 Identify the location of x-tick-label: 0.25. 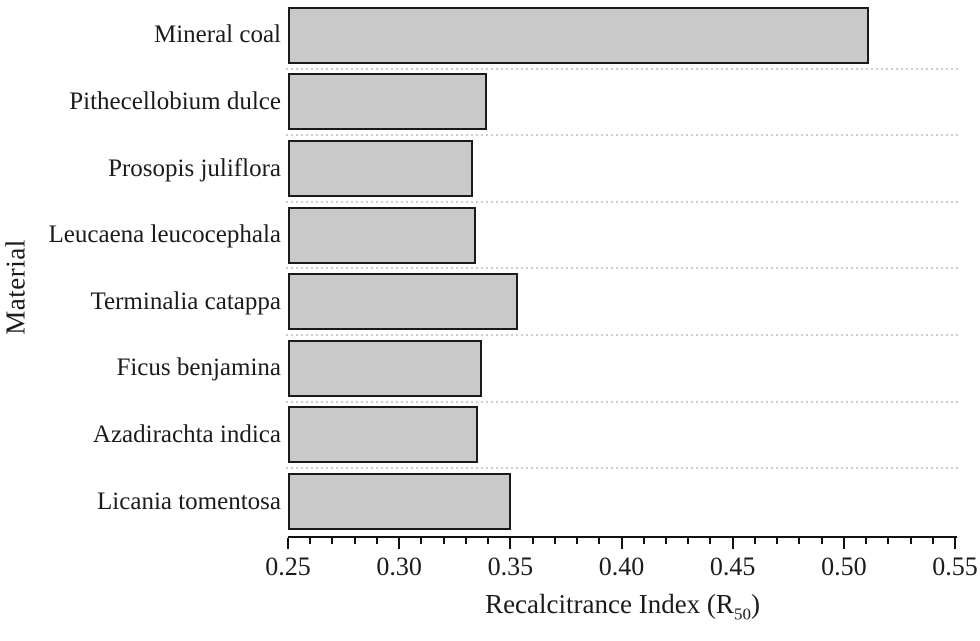
(288, 566).